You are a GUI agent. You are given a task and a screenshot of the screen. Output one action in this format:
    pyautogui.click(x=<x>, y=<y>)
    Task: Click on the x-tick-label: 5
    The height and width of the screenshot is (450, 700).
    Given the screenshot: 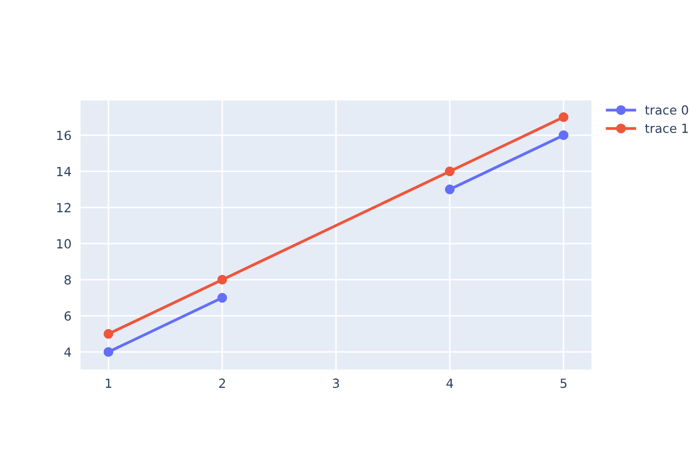 What is the action you would take?
    pyautogui.click(x=563, y=383)
    